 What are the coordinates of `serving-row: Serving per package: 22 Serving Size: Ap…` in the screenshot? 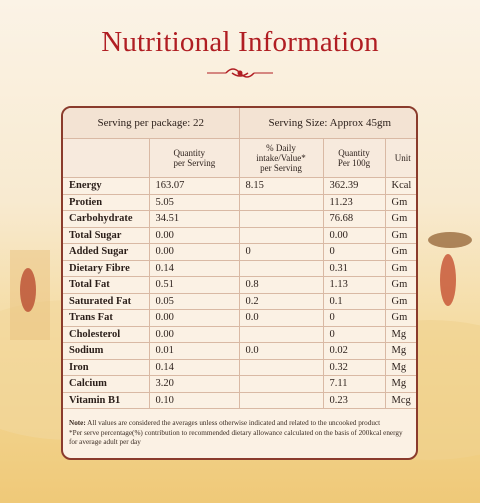 It's located at (239, 123).